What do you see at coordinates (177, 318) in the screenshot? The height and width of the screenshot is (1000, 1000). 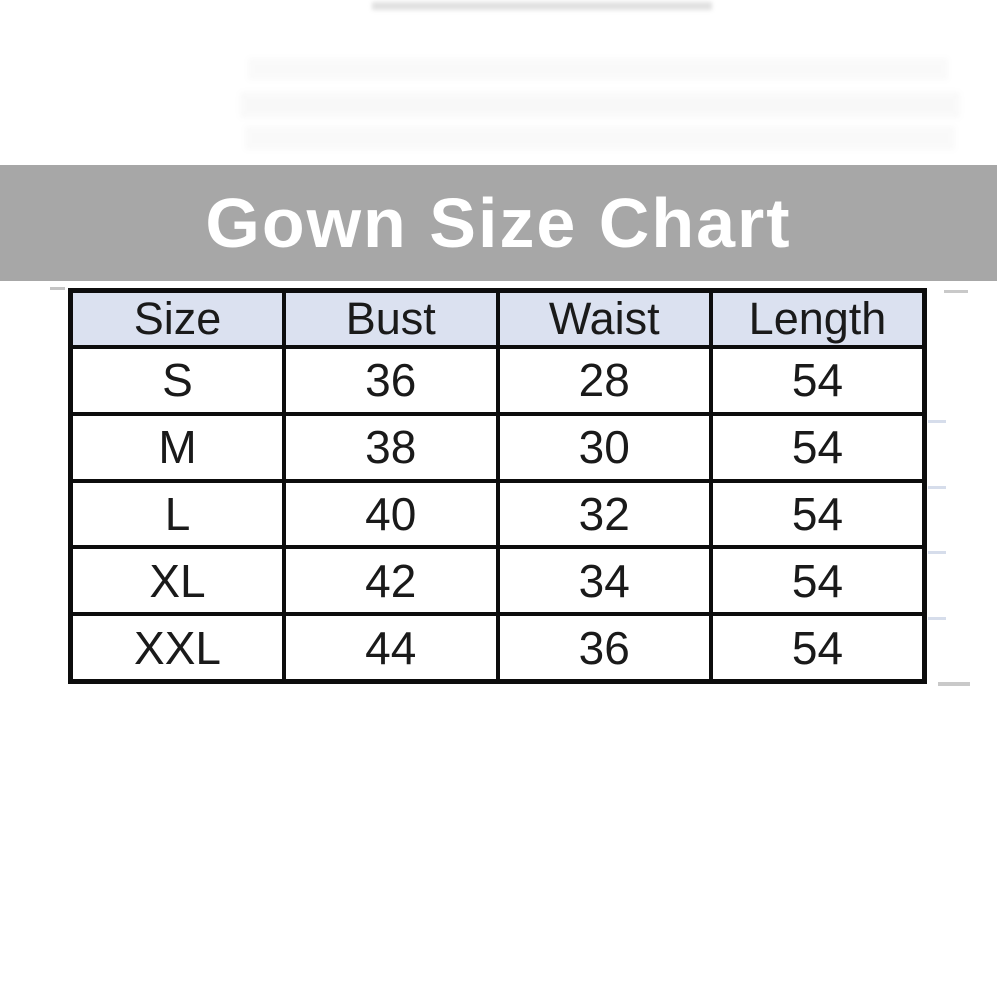 I see `header-cell-size: Size` at bounding box center [177, 318].